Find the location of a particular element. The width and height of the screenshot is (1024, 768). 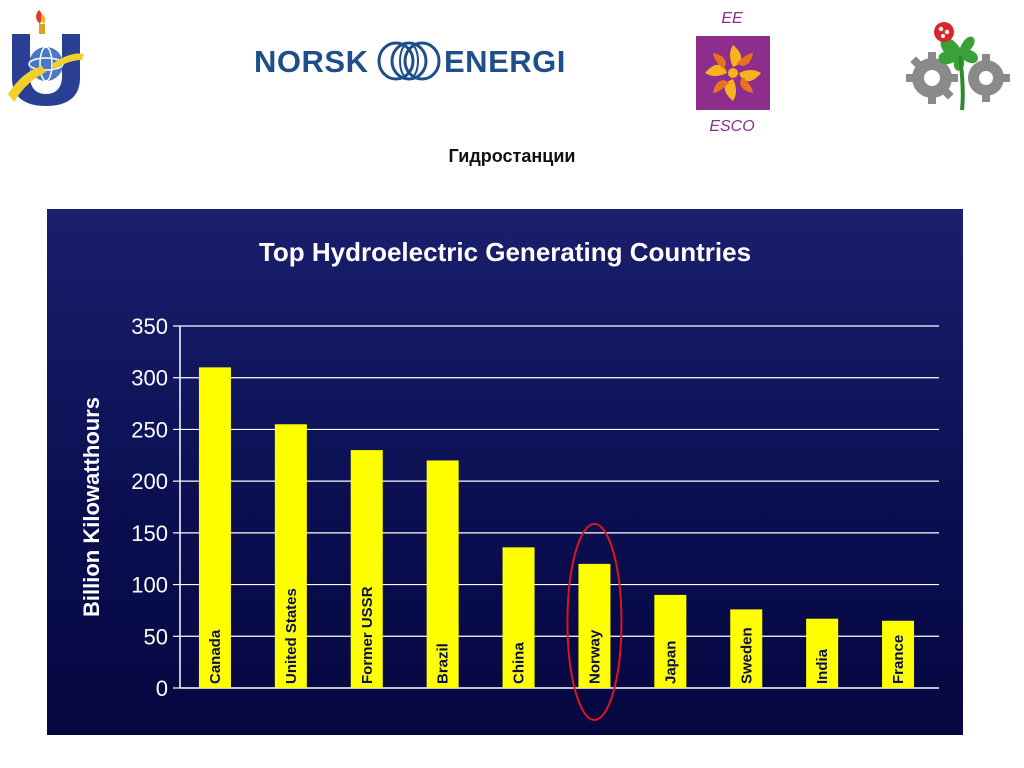

y-tick-label: 300 is located at coordinates (149, 378).